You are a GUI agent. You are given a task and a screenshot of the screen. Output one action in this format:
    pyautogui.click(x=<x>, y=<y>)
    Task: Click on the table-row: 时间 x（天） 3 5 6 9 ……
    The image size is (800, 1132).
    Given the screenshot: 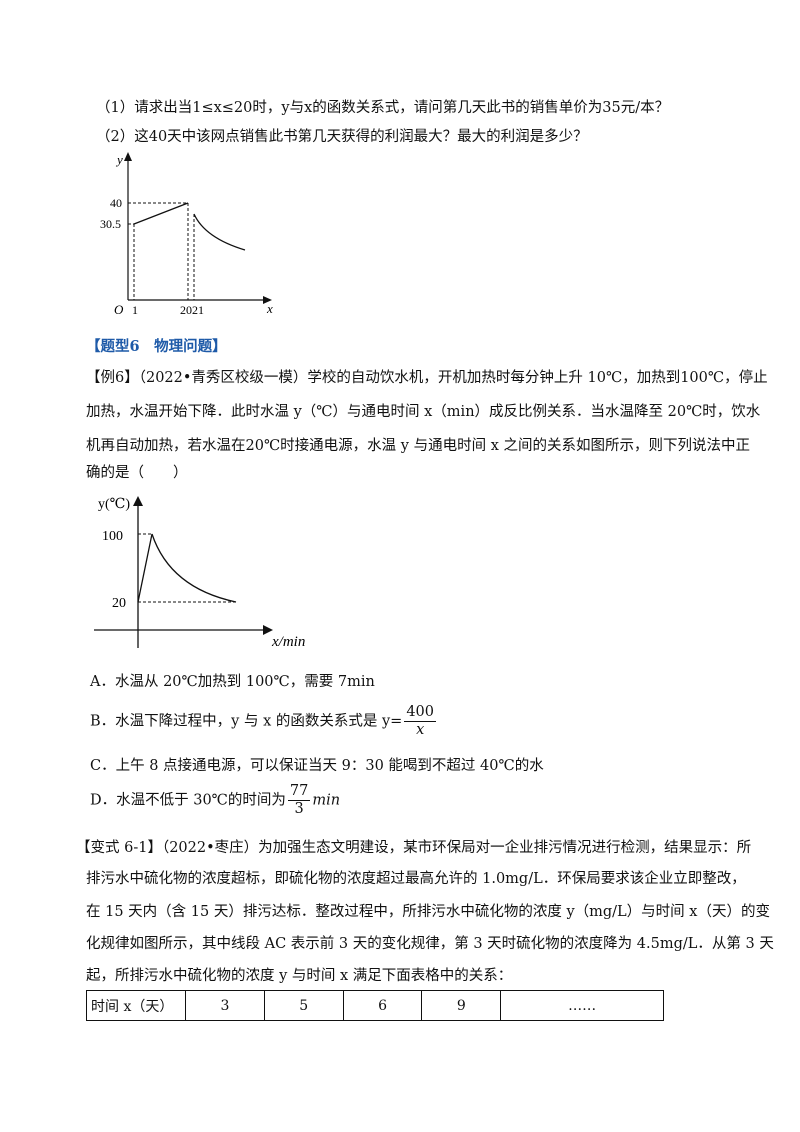 What is the action you would take?
    pyautogui.click(x=375, y=1005)
    